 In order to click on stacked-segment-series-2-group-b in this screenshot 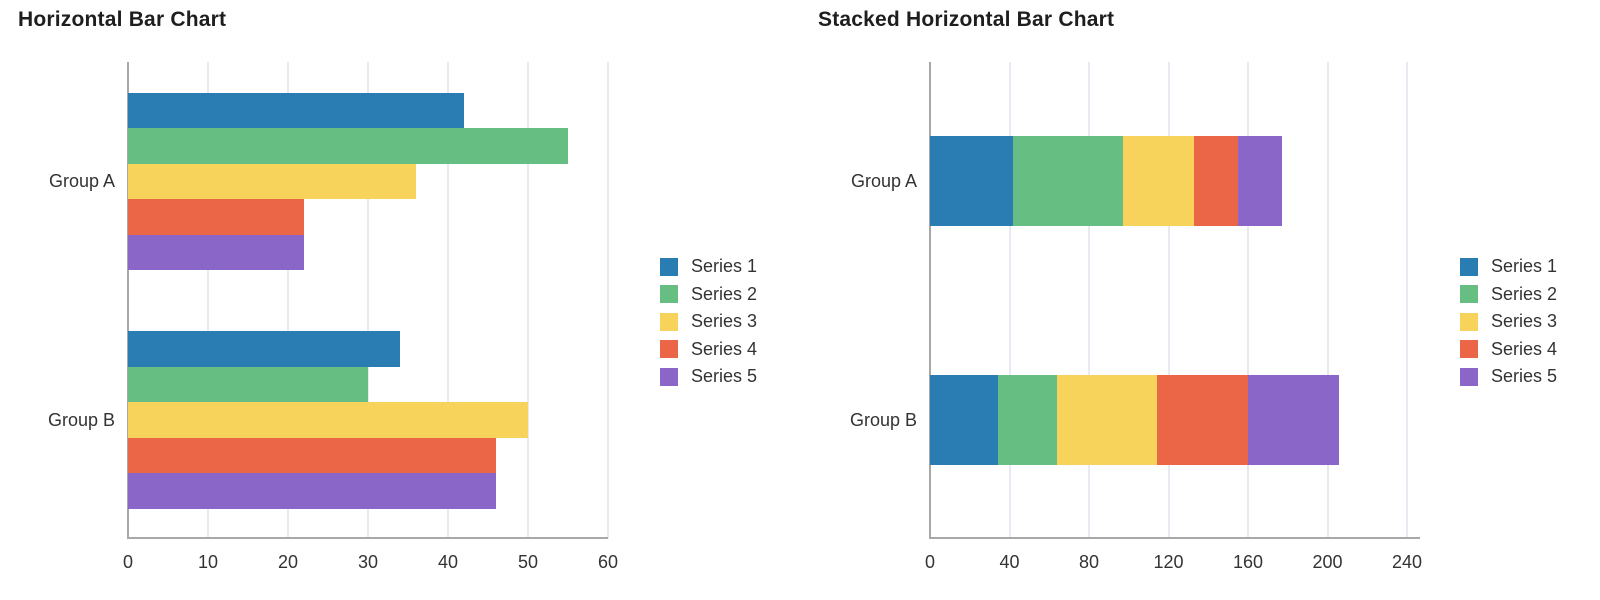, I will do `click(1027, 419)`.